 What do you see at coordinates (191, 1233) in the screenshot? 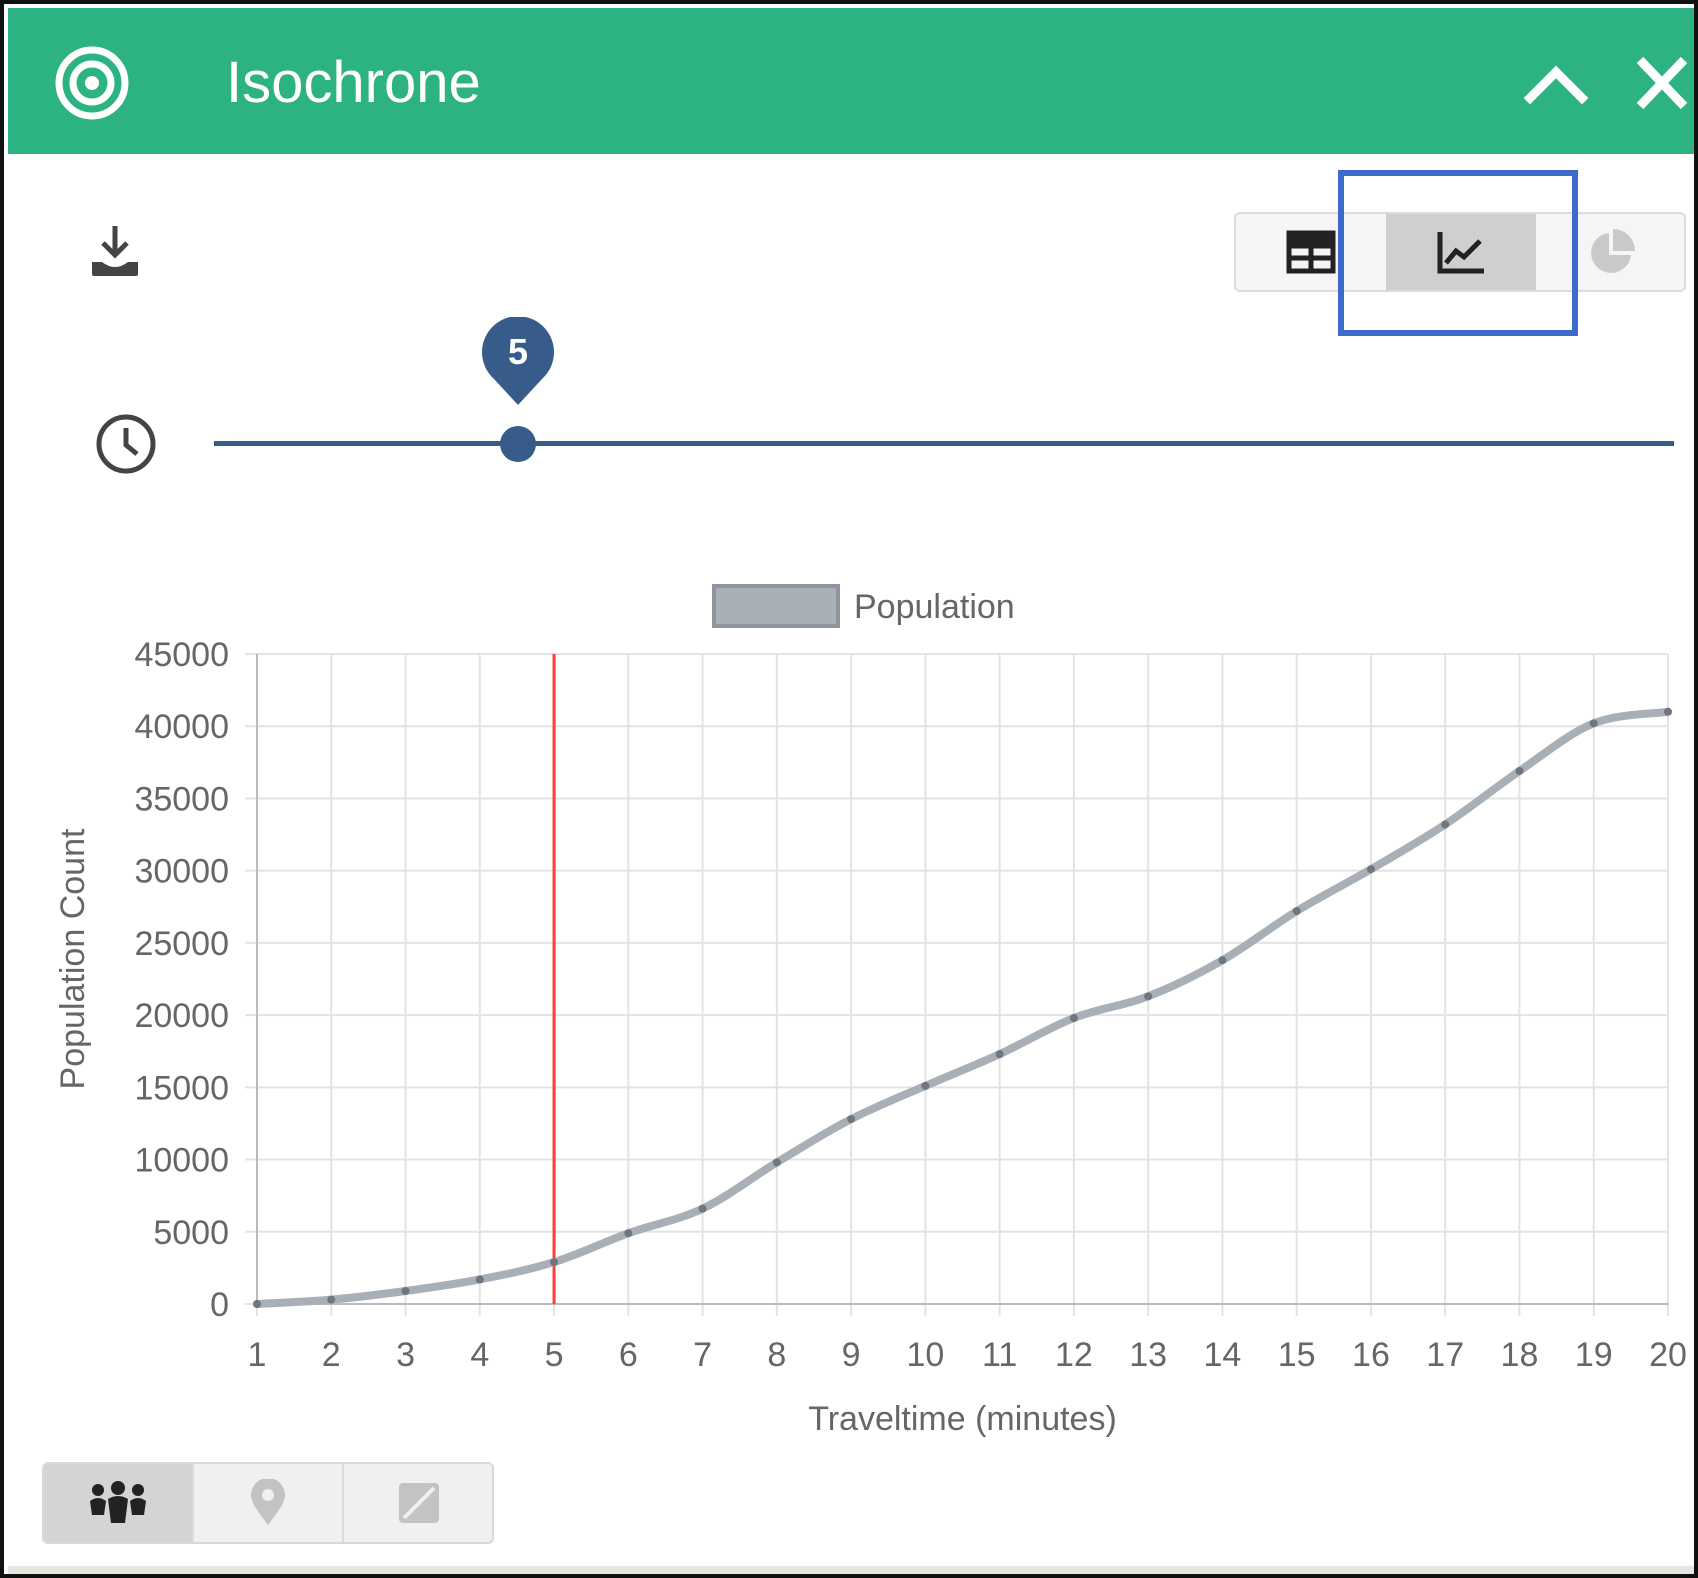
I see `y-tick-label: 5000` at bounding box center [191, 1233].